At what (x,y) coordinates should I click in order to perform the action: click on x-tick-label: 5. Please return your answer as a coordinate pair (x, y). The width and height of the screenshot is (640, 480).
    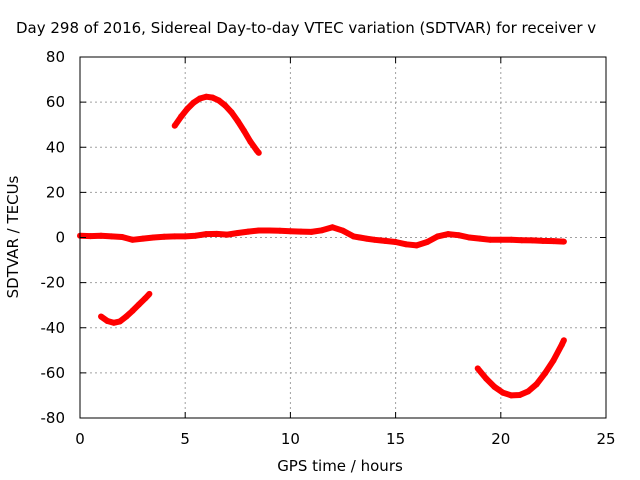
    Looking at the image, I should click on (185, 439).